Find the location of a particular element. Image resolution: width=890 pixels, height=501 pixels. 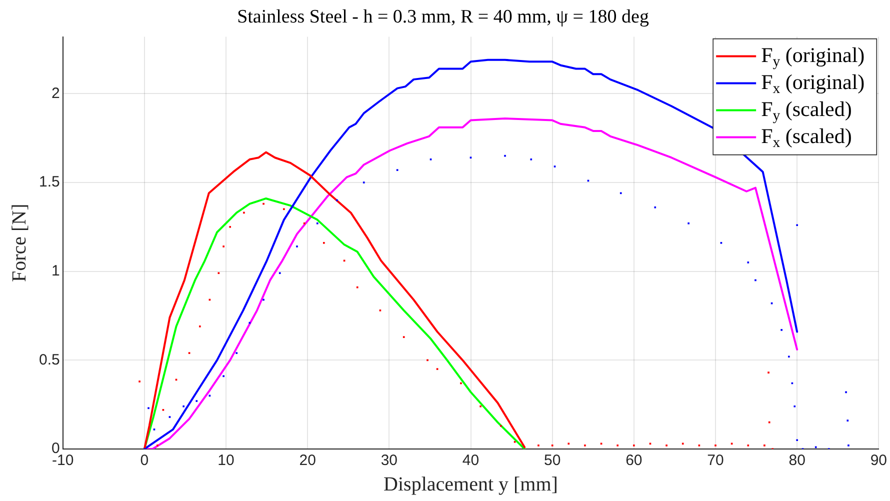

chart-title: Stainless Steel - h = 0.3 mm, R = 40 mm, ψ = 180 deg is located at coordinates (443, 17).